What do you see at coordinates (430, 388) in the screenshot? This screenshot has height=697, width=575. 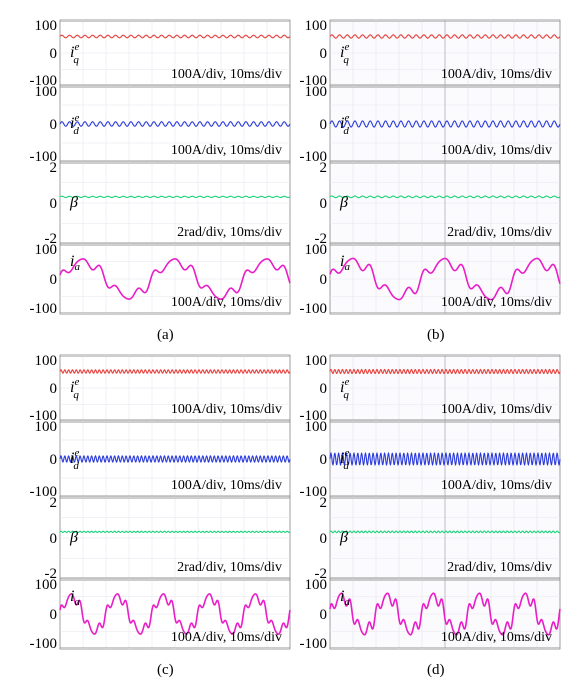 I see `plot-d-iq: 100 0 -100 ie q 100A/div, 10ms/div` at bounding box center [430, 388].